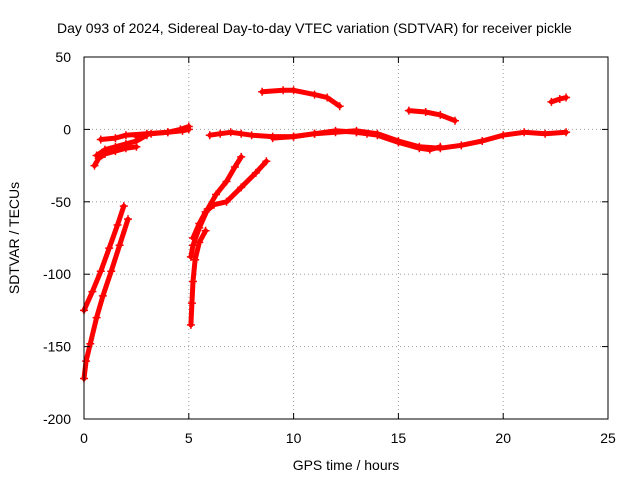  I want to click on y-tick-label: -50, so click(61, 202).